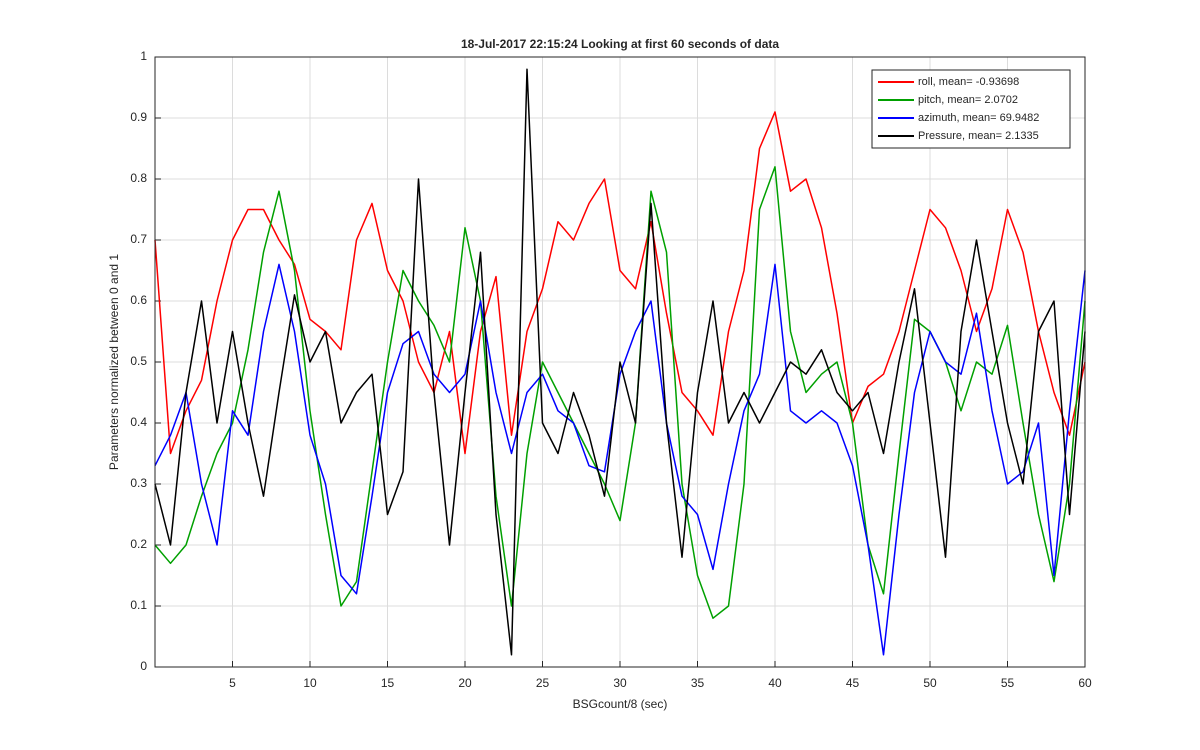 Image resolution: width=1200 pixels, height=750 pixels. What do you see at coordinates (138, 483) in the screenshot?
I see `y-tick-label: 0.3` at bounding box center [138, 483].